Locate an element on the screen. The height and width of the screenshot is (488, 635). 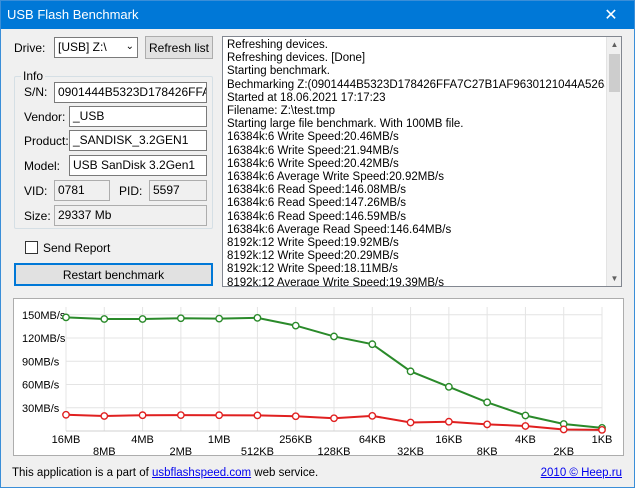
close-icon: ✕ is located at coordinates (611, 15).